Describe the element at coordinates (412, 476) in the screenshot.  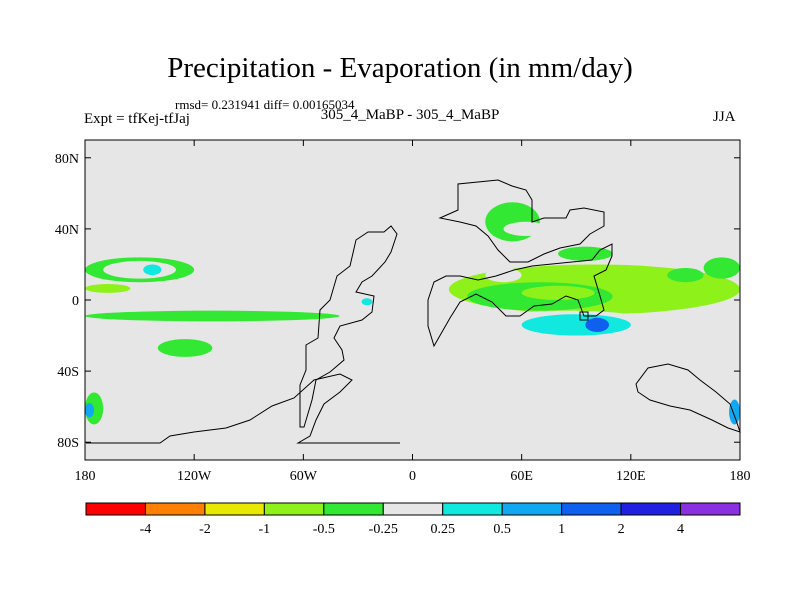
I see `x-tick-label-3: 0` at that location.